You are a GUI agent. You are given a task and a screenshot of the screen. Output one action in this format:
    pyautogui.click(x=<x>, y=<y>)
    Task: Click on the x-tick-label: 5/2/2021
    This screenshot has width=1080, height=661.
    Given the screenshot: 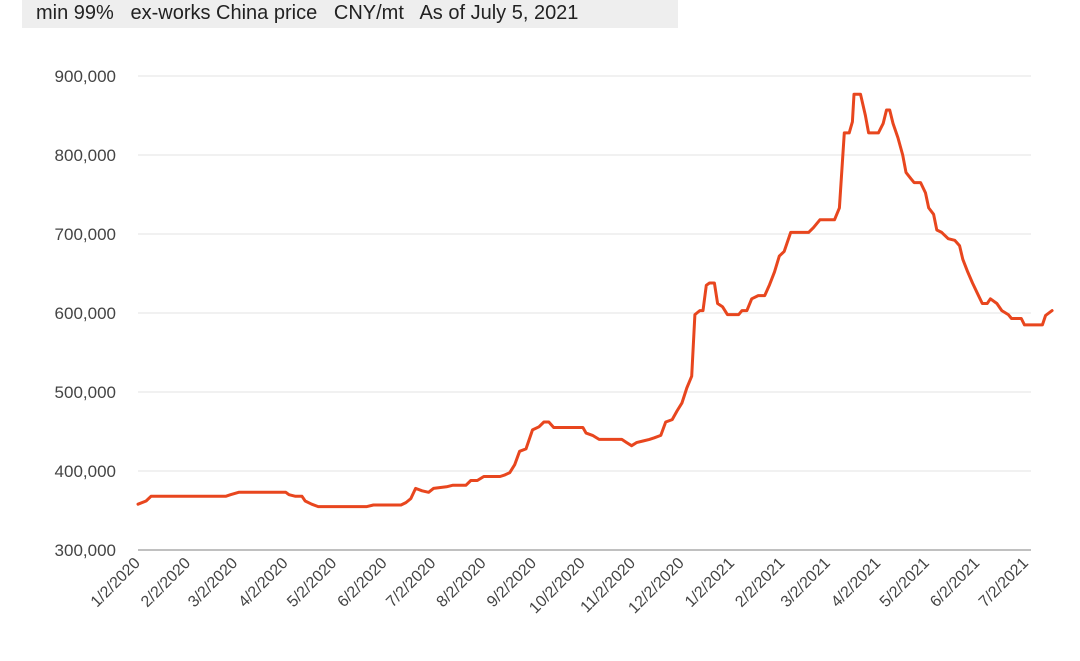 What is the action you would take?
    pyautogui.click(x=905, y=583)
    